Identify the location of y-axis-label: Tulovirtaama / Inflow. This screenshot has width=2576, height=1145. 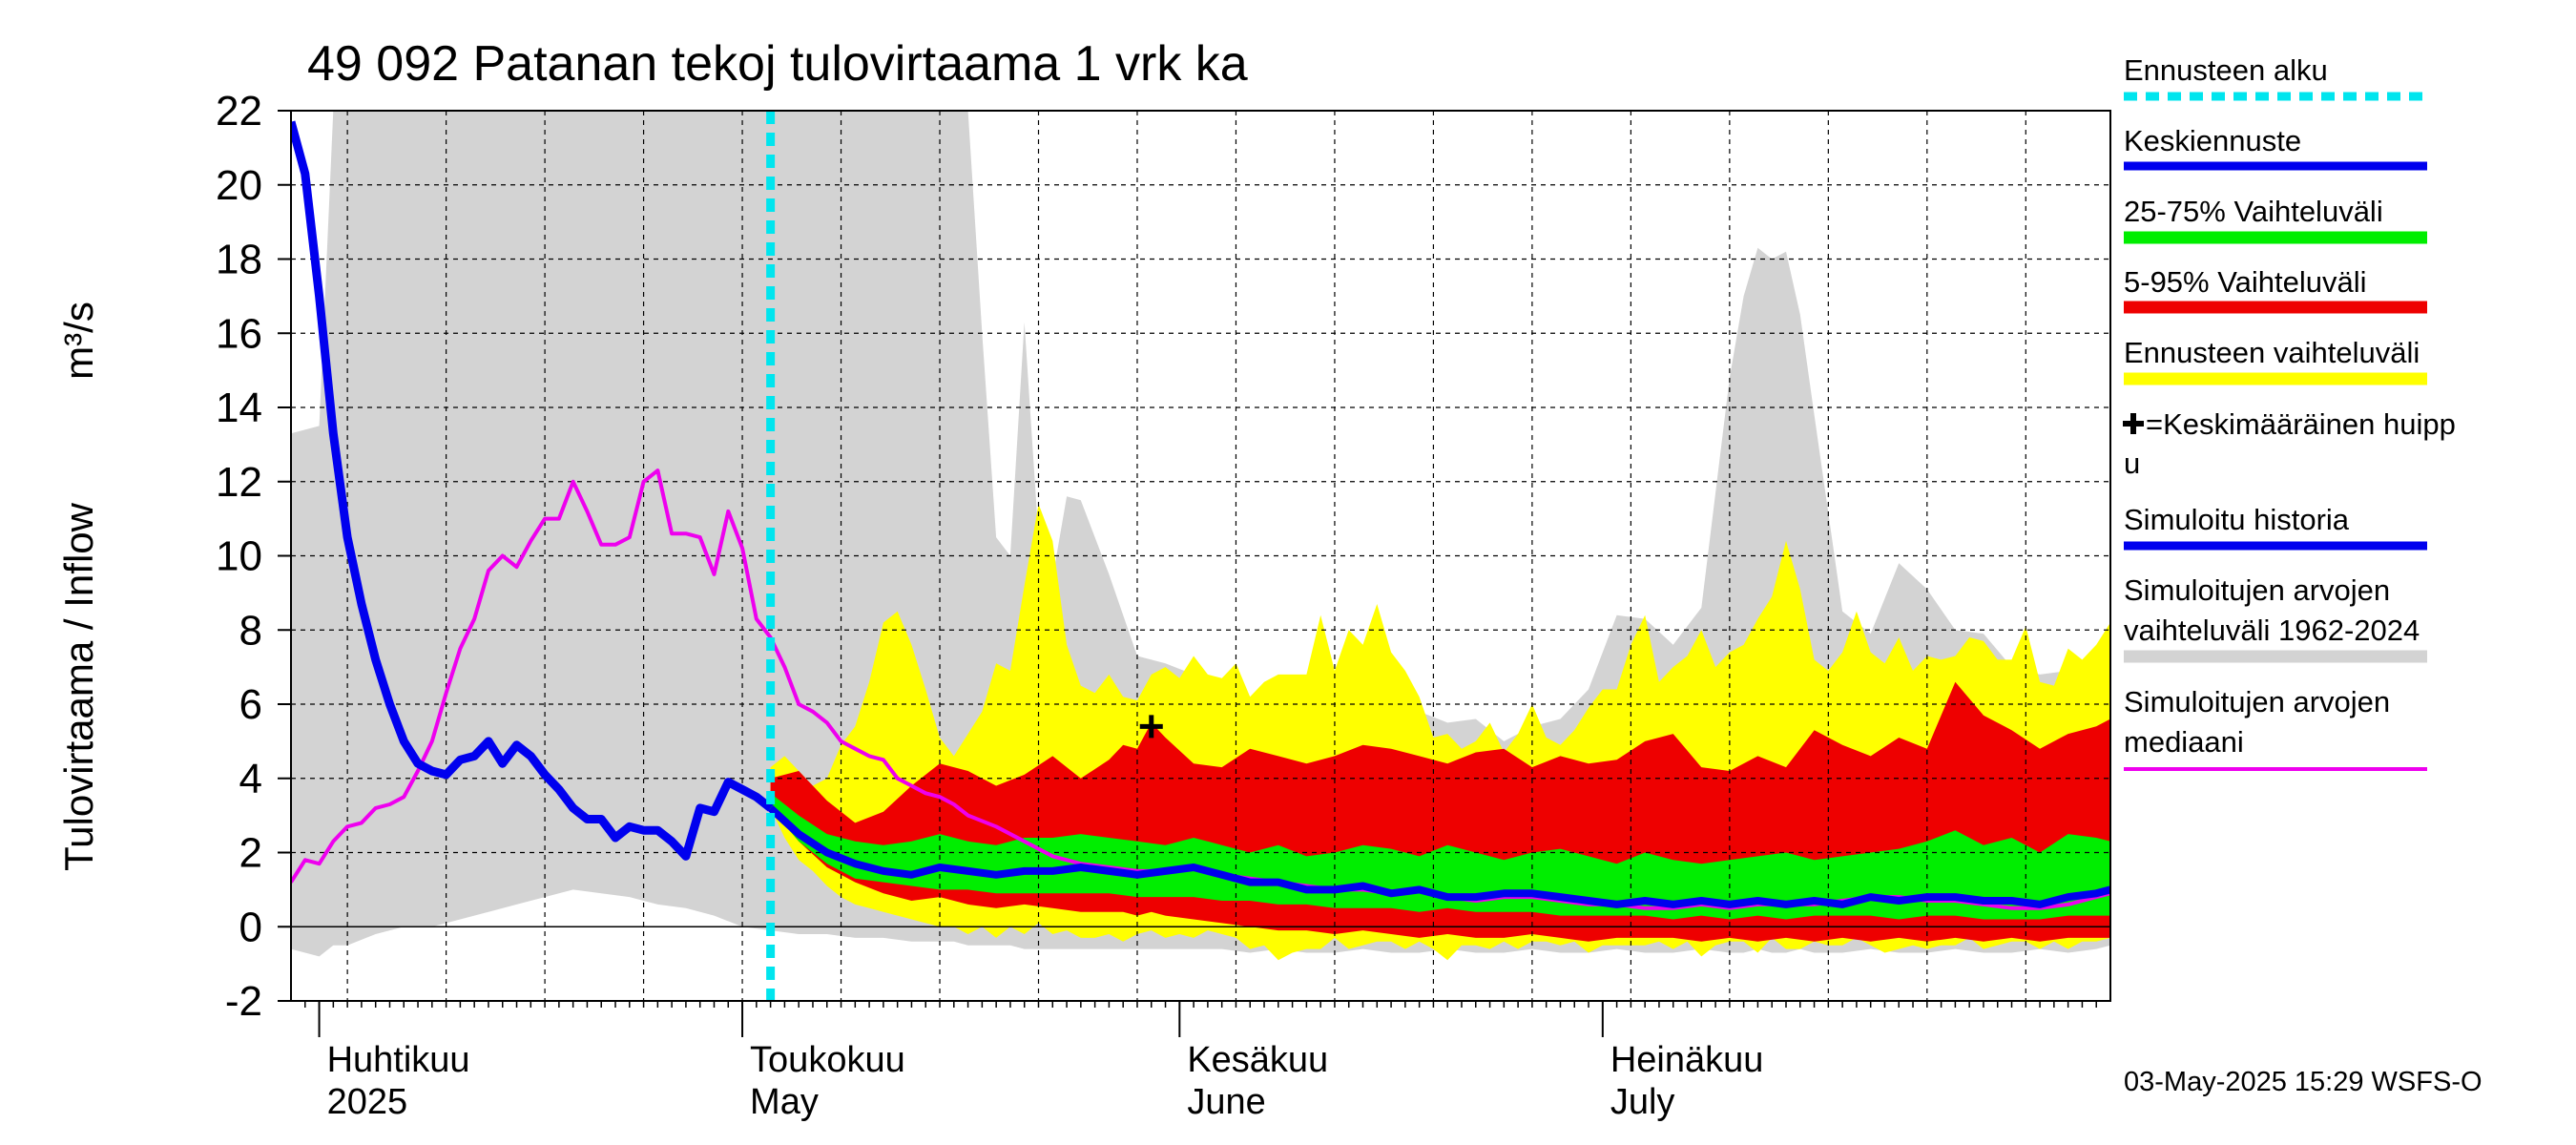
(78, 687).